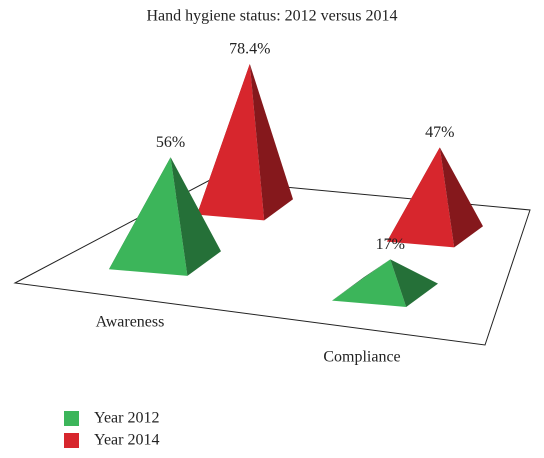 The width and height of the screenshot is (544, 458). Describe the element at coordinates (126, 440) in the screenshot. I see `legend-label: Year 2014` at that location.